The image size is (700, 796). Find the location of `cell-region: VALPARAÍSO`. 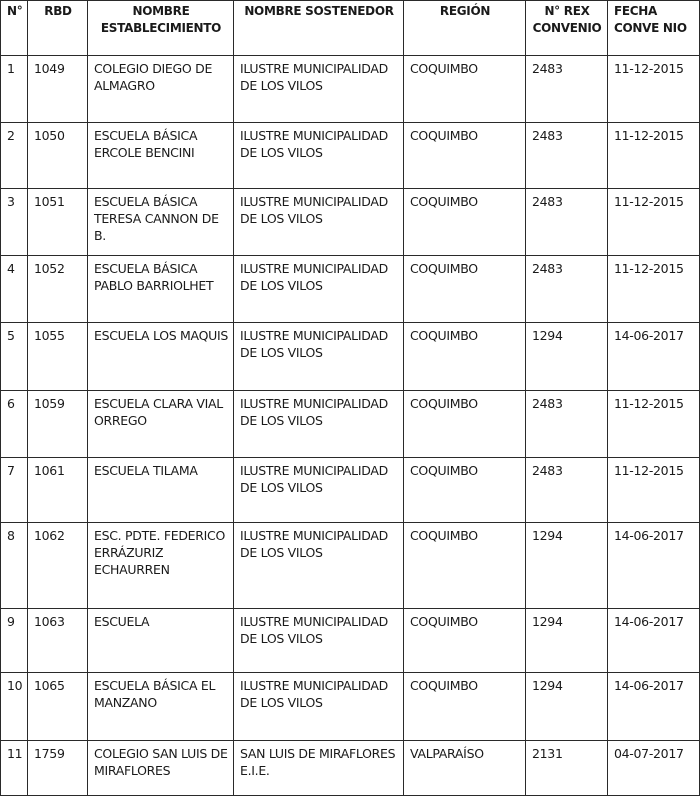

cell-region: VALPARAÍSO is located at coordinates (464, 768).